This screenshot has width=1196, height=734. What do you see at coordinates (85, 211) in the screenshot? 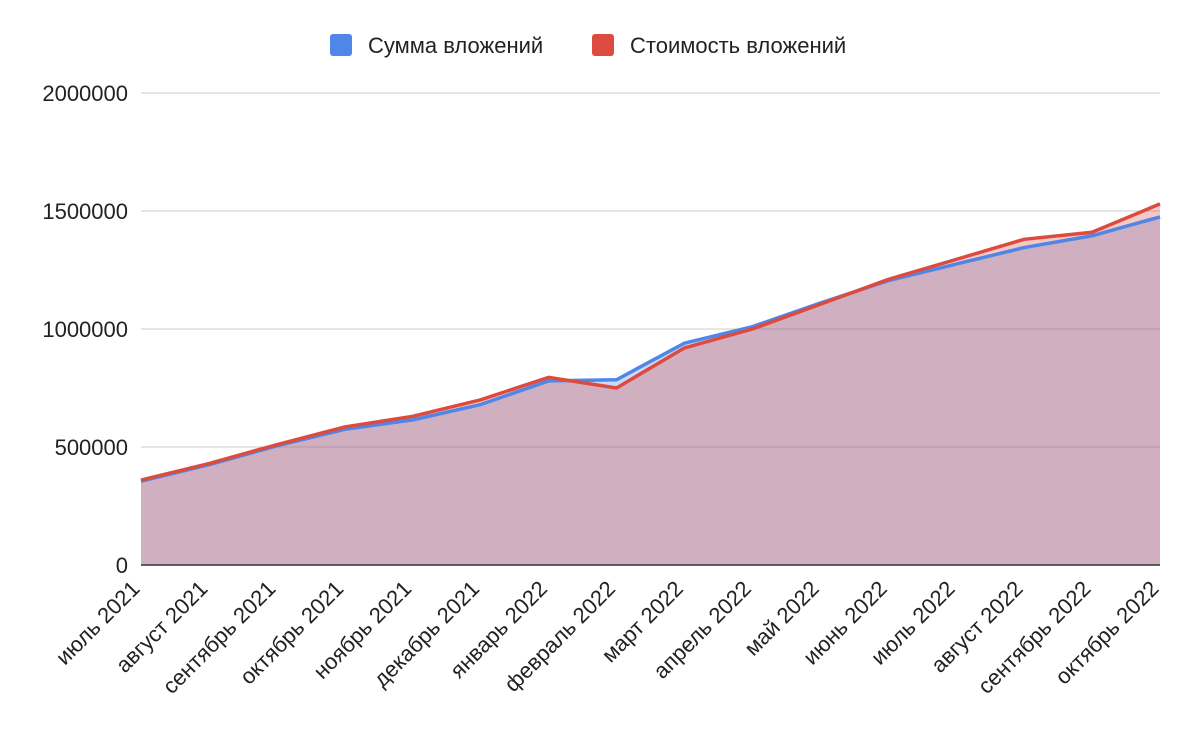
I see `y-tick-label: 1500000` at bounding box center [85, 211].